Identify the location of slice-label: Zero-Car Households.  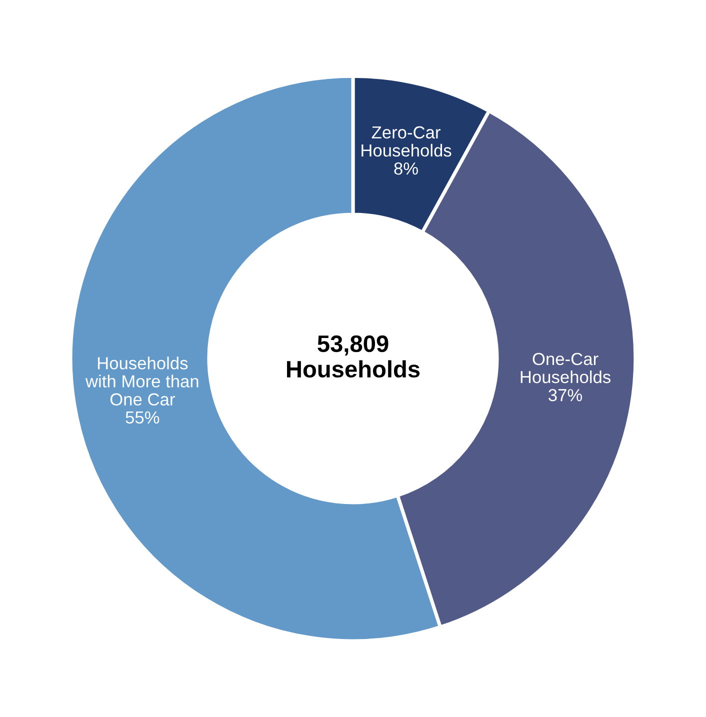
(407, 141).